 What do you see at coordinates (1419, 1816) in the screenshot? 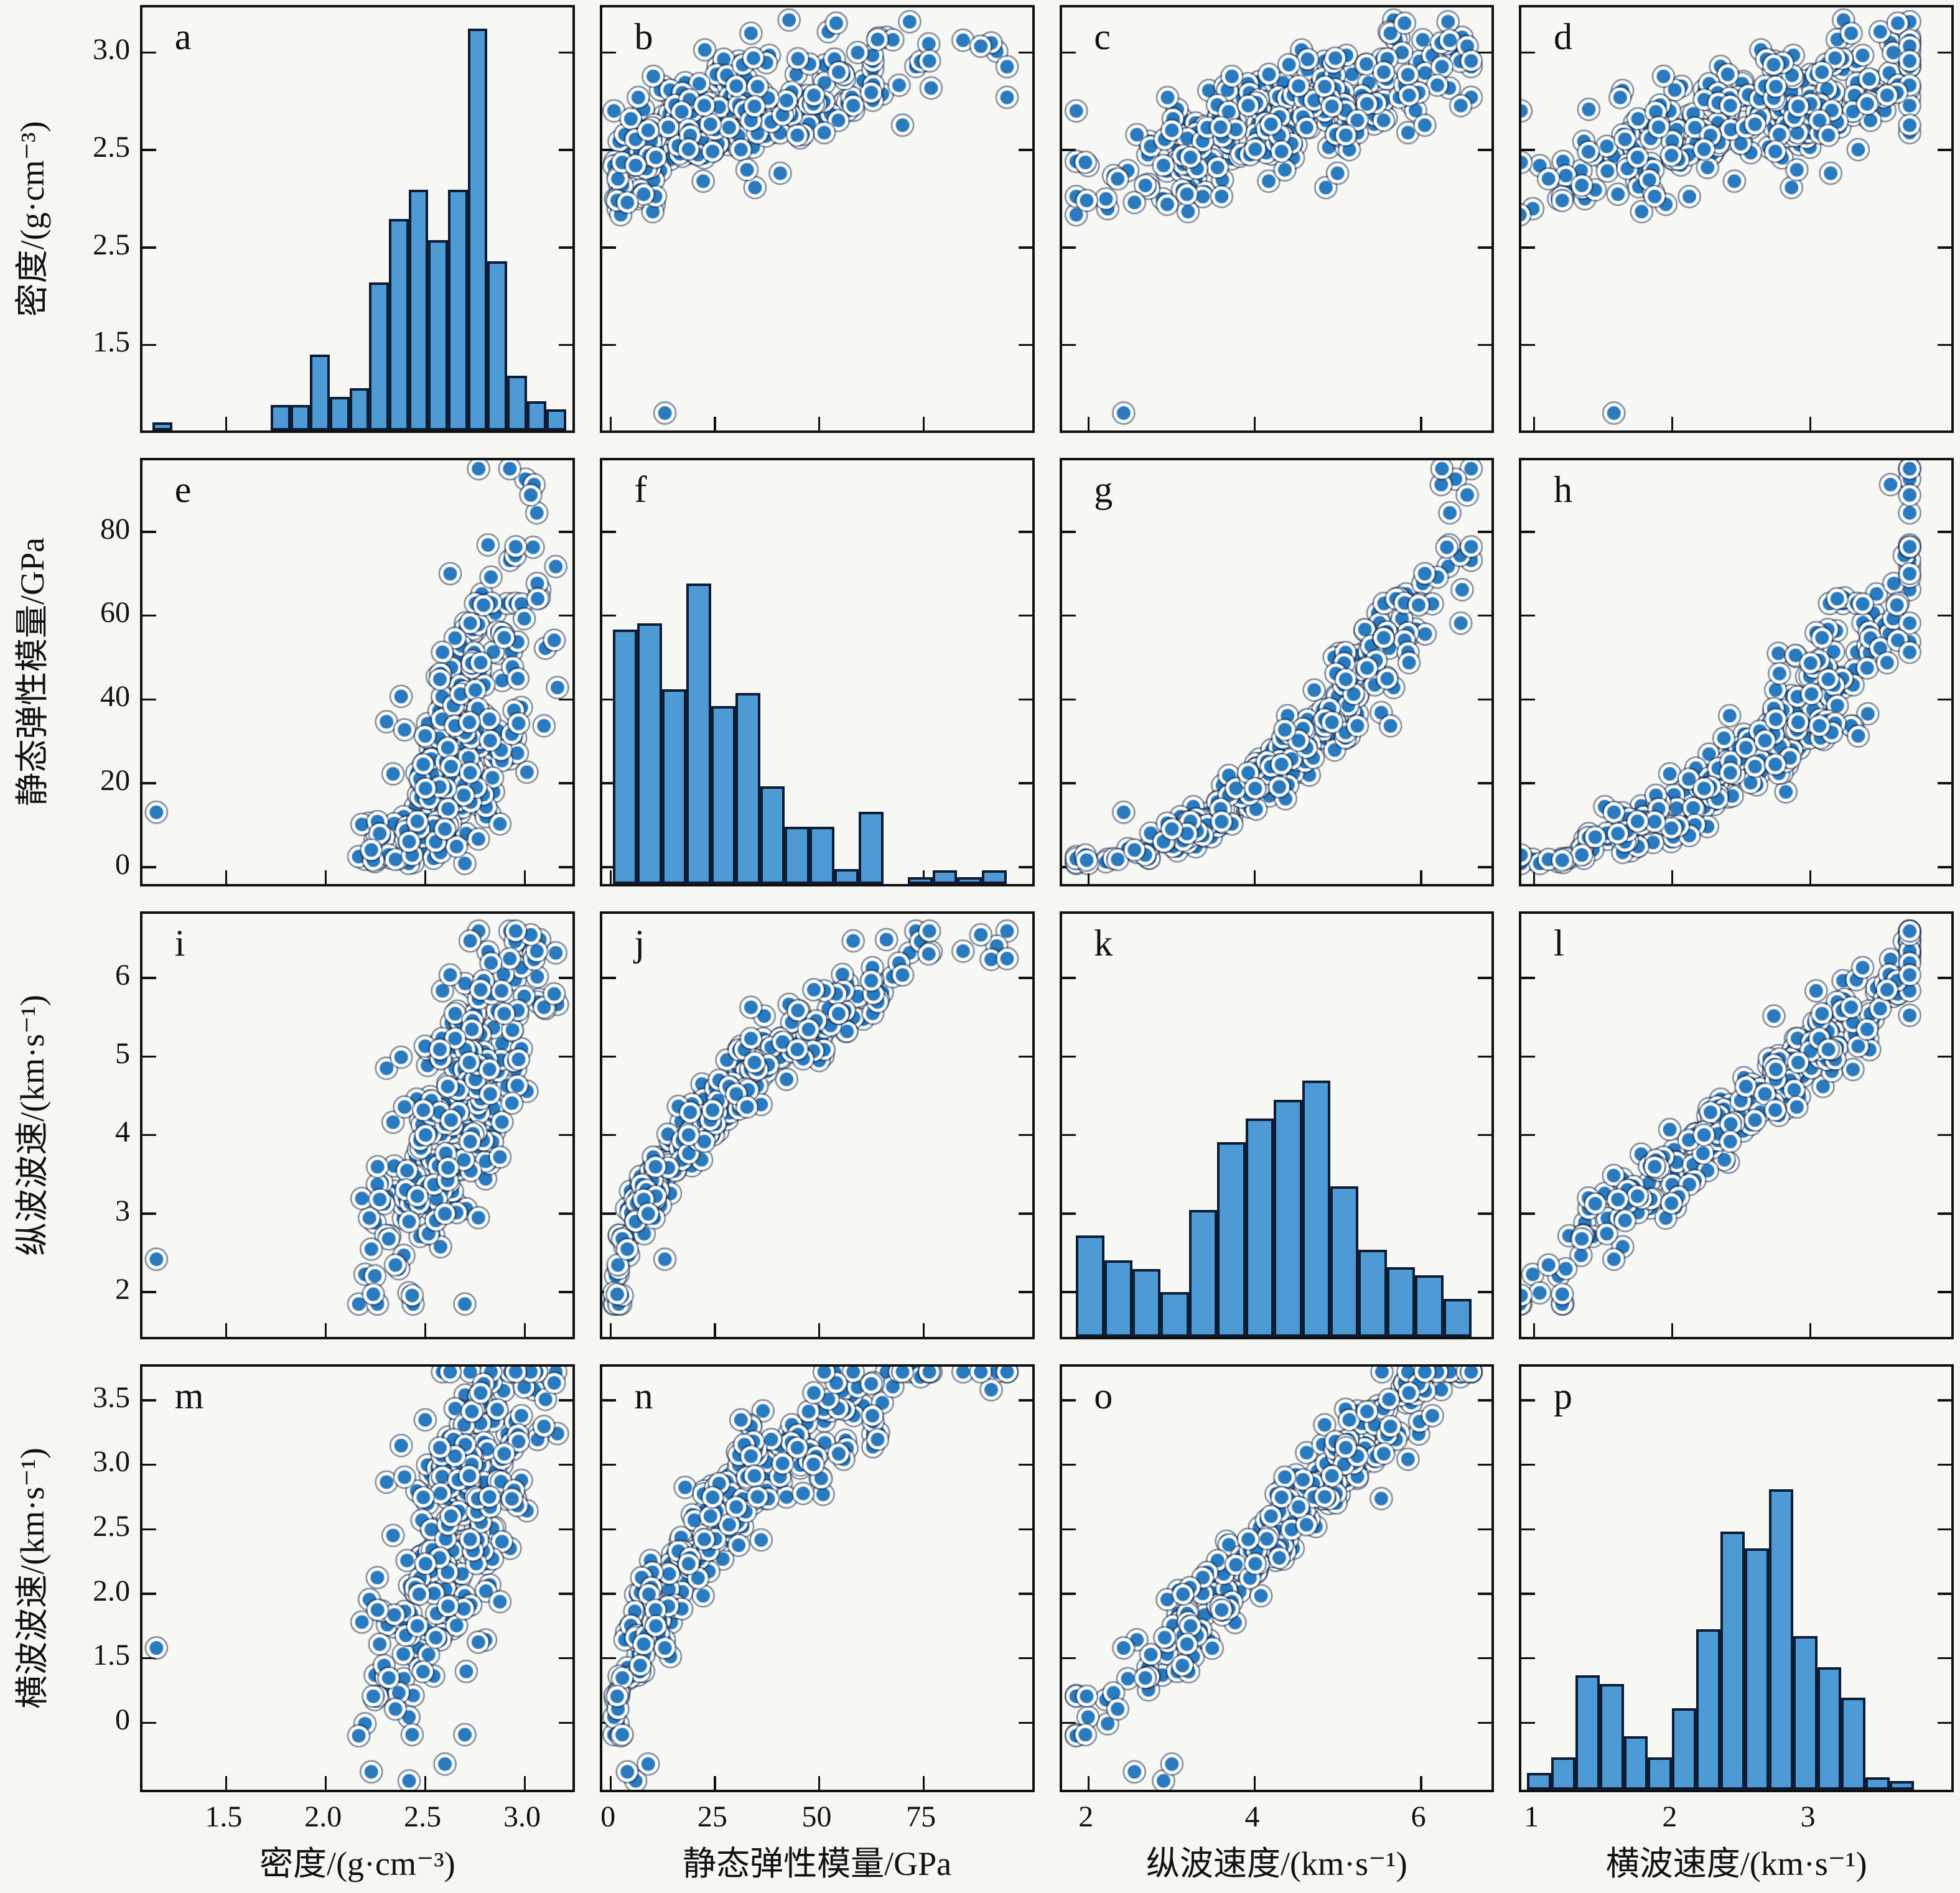
I see `x-tick-label: 6` at bounding box center [1419, 1816].